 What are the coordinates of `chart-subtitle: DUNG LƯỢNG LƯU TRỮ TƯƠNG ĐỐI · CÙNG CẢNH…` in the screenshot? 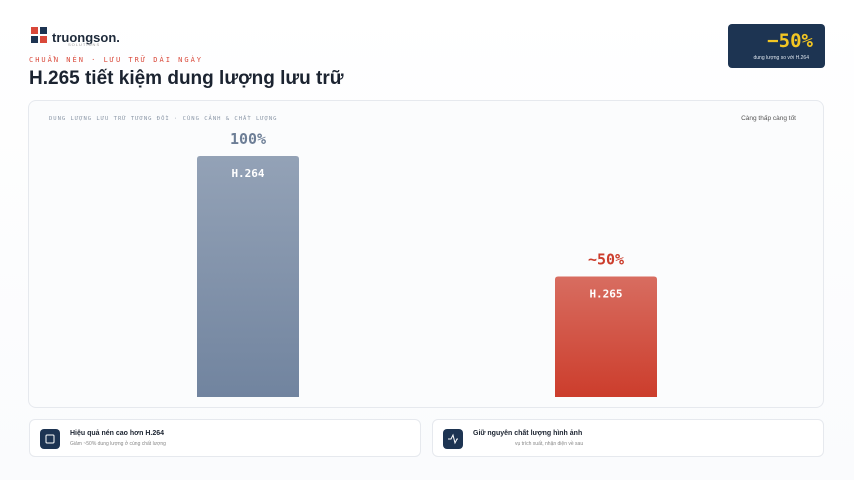 It's located at (163, 118).